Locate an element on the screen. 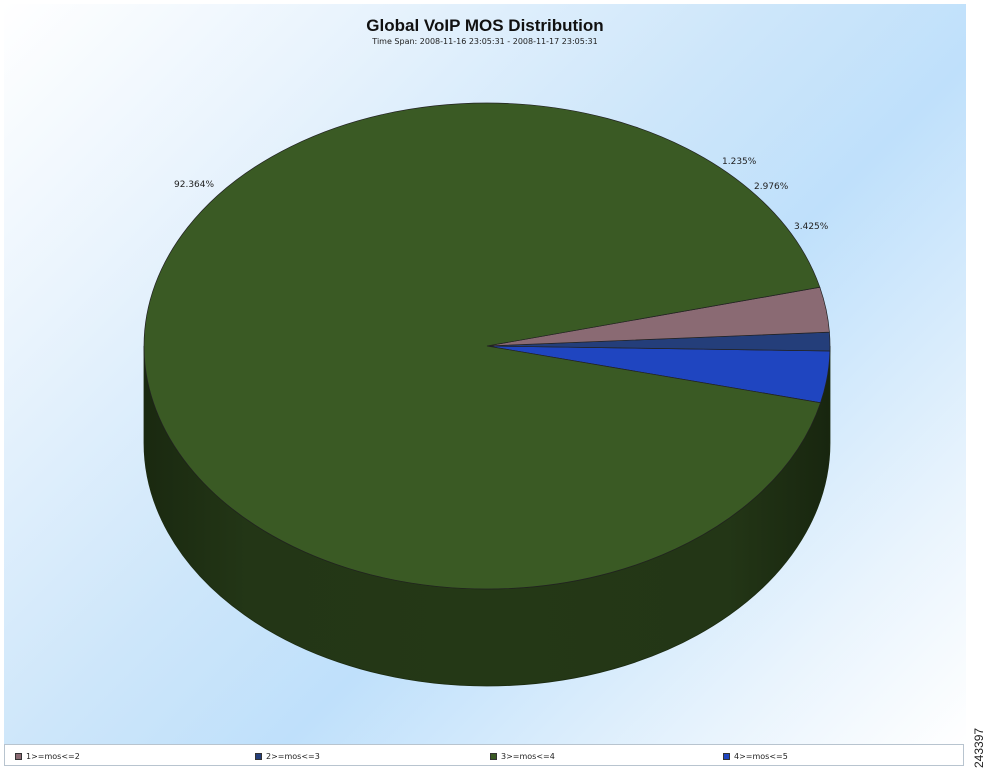  legend-item: 2>=mos<=3 is located at coordinates (287, 756).